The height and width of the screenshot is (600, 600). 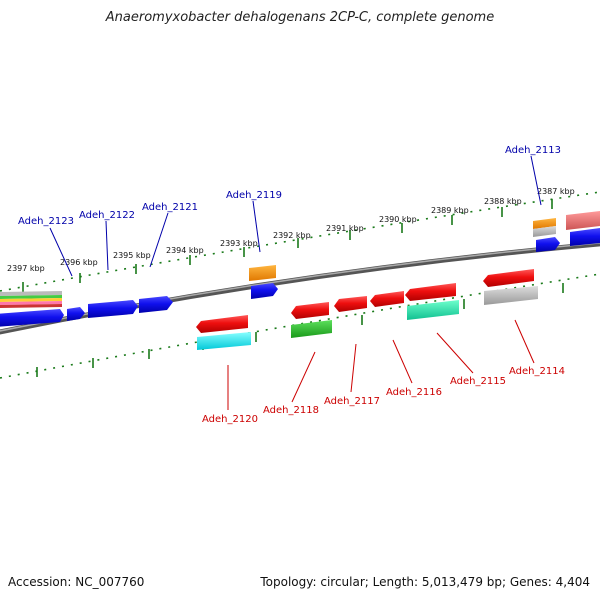 I want to click on kbp-label: 2393 kbp, so click(x=239, y=243).